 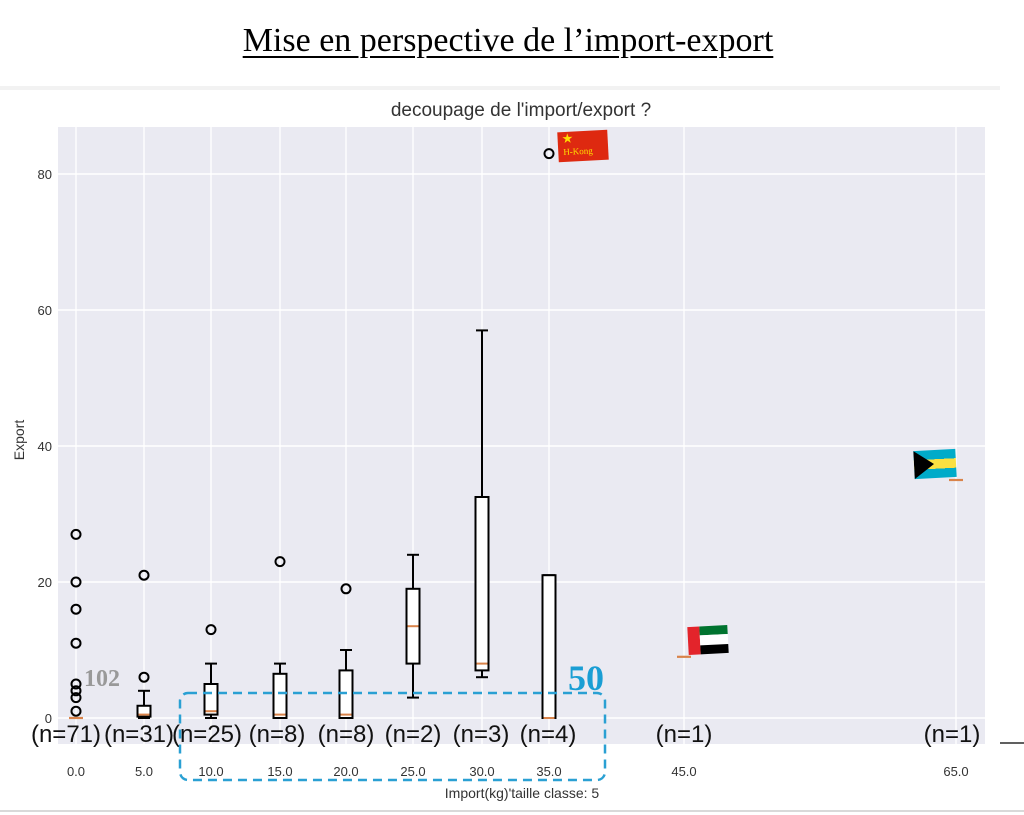 What do you see at coordinates (548, 734) in the screenshot?
I see `count-label: (n=4)` at bounding box center [548, 734].